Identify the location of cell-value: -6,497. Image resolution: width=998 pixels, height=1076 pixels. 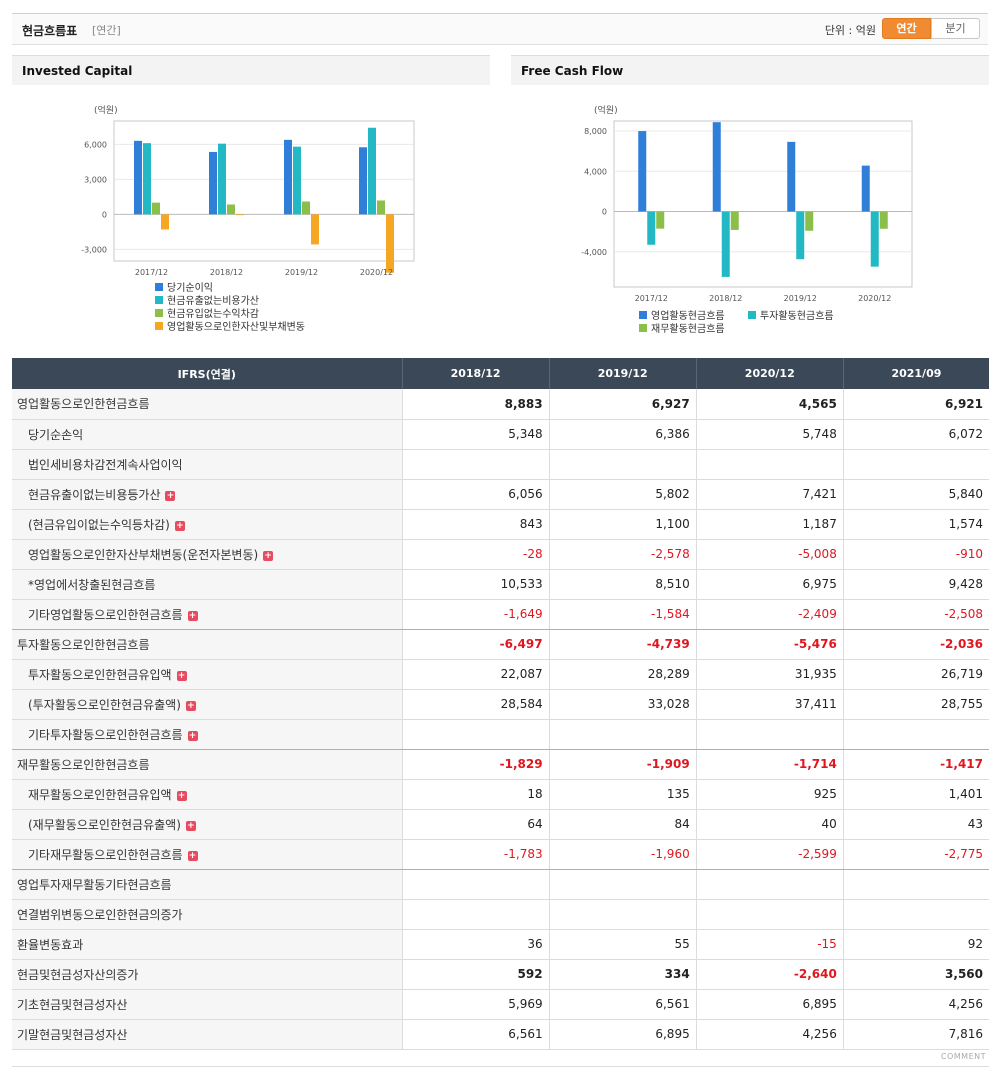
(475, 644).